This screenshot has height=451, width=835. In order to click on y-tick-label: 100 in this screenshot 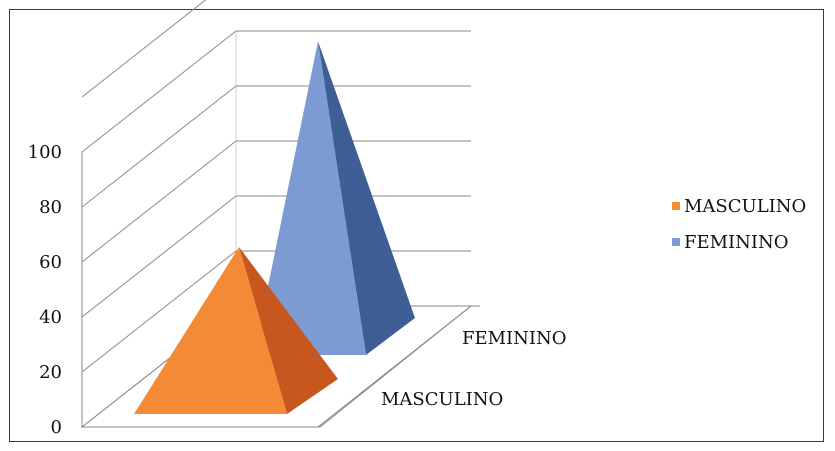, I will do `click(45, 152)`.